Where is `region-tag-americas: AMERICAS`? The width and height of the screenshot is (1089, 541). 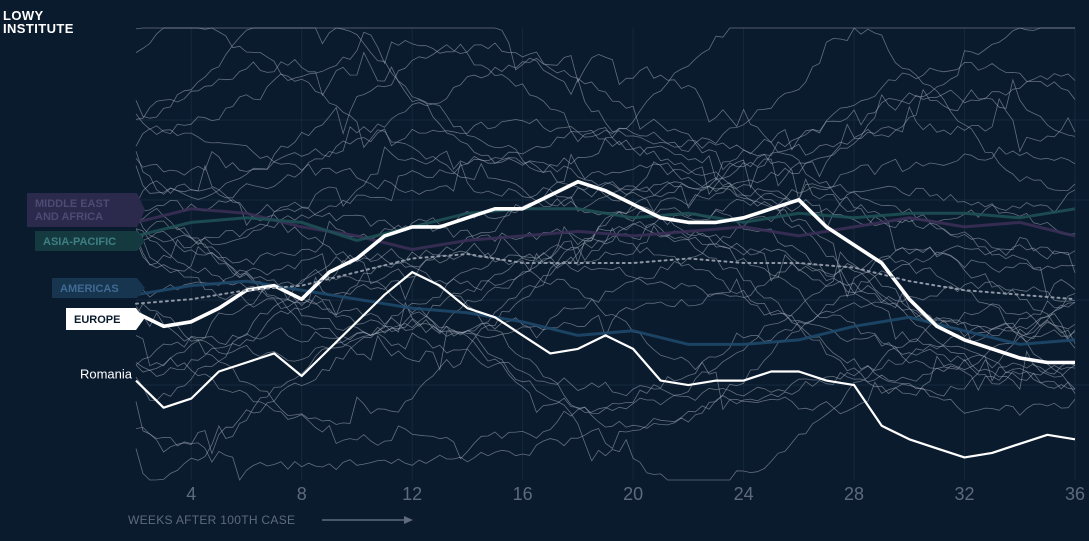
region-tag-americas: AMERICAS is located at coordinates (98, 288).